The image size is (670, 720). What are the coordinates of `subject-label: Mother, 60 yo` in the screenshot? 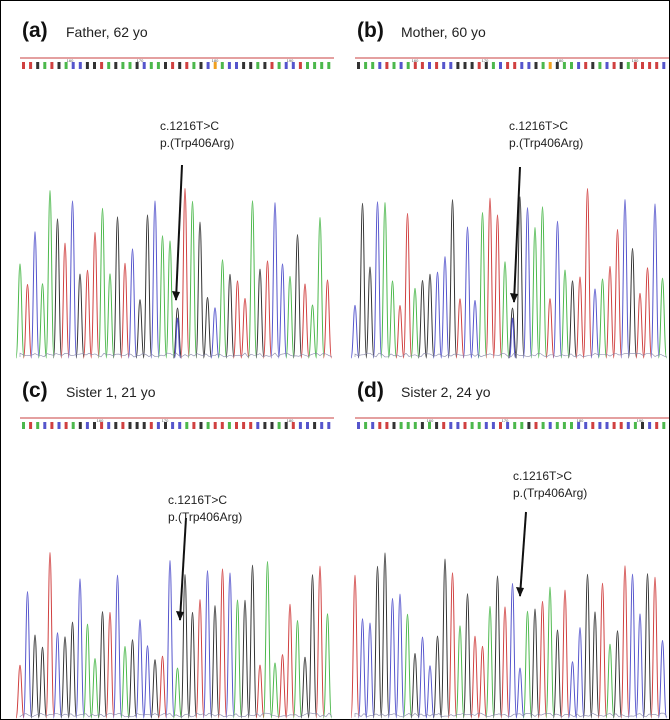 It's located at (443, 32).